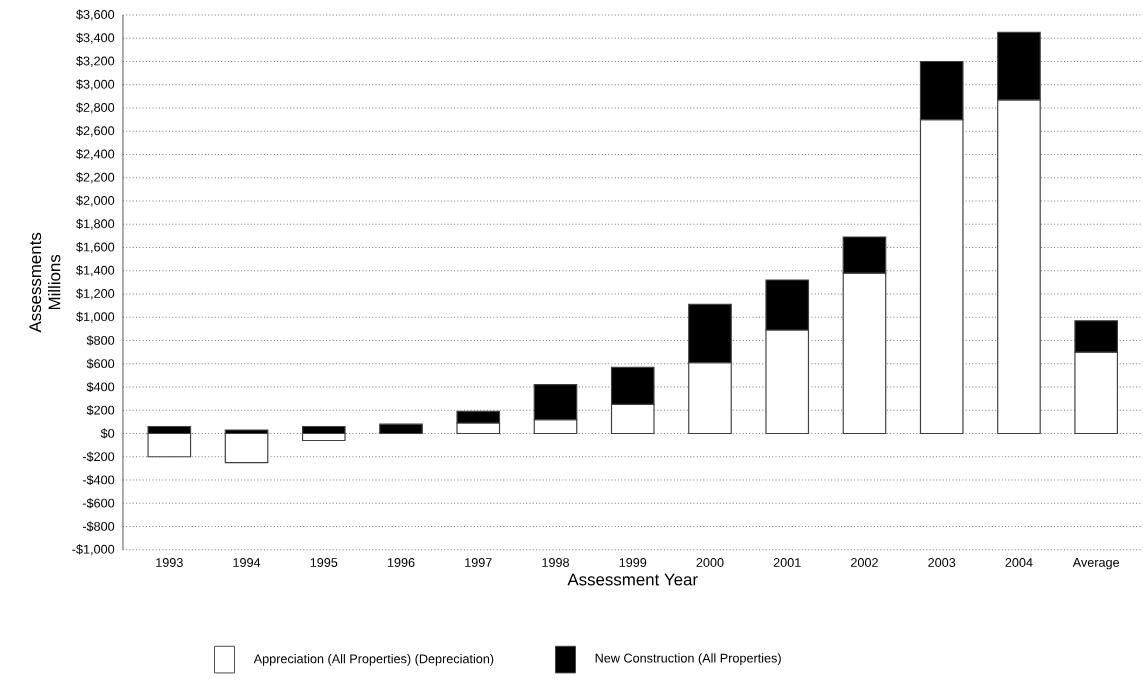  Describe the element at coordinates (787, 563) in the screenshot. I see `x-tick-label: 2001` at that location.